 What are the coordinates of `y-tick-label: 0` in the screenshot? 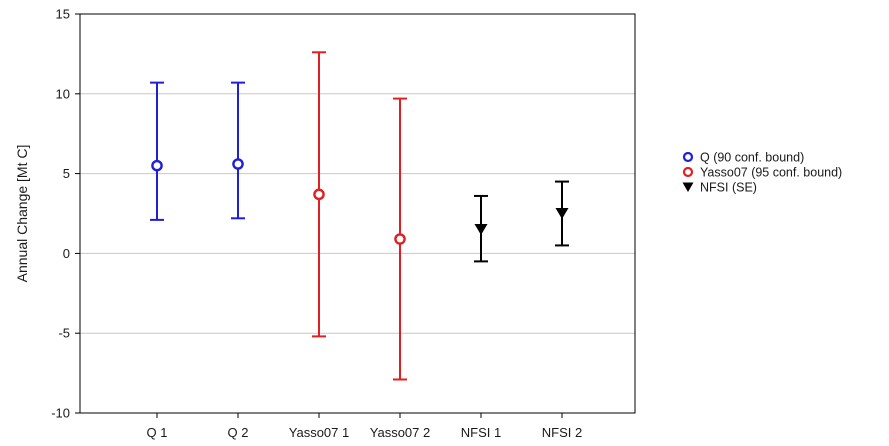 It's located at (66, 253).